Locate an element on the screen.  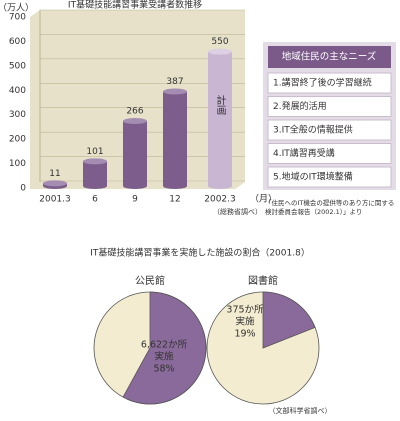
needs-note: 検討委員会報告（2002.1）」より is located at coordinates (313, 211).